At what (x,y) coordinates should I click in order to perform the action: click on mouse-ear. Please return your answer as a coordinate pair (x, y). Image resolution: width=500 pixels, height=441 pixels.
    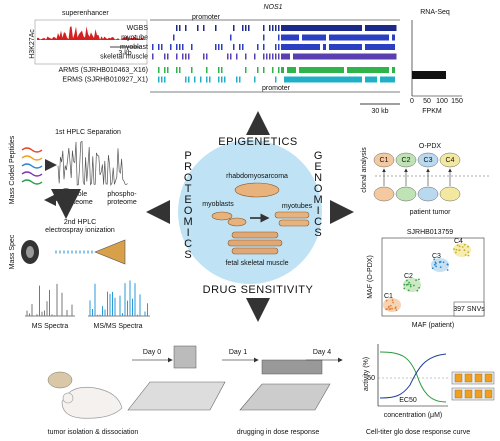
    Looking at the image, I should click on (68, 398).